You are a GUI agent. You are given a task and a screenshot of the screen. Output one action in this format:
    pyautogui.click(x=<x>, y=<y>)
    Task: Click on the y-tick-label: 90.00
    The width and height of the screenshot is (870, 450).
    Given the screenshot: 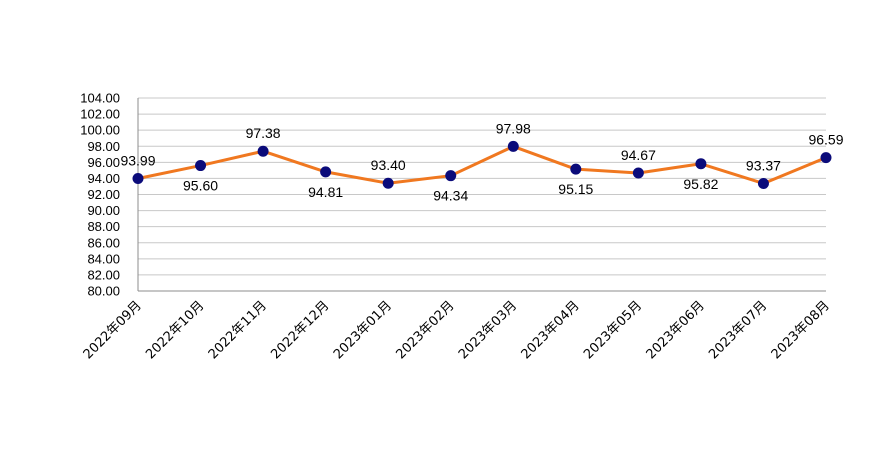 What is the action you would take?
    pyautogui.click(x=103, y=210)
    